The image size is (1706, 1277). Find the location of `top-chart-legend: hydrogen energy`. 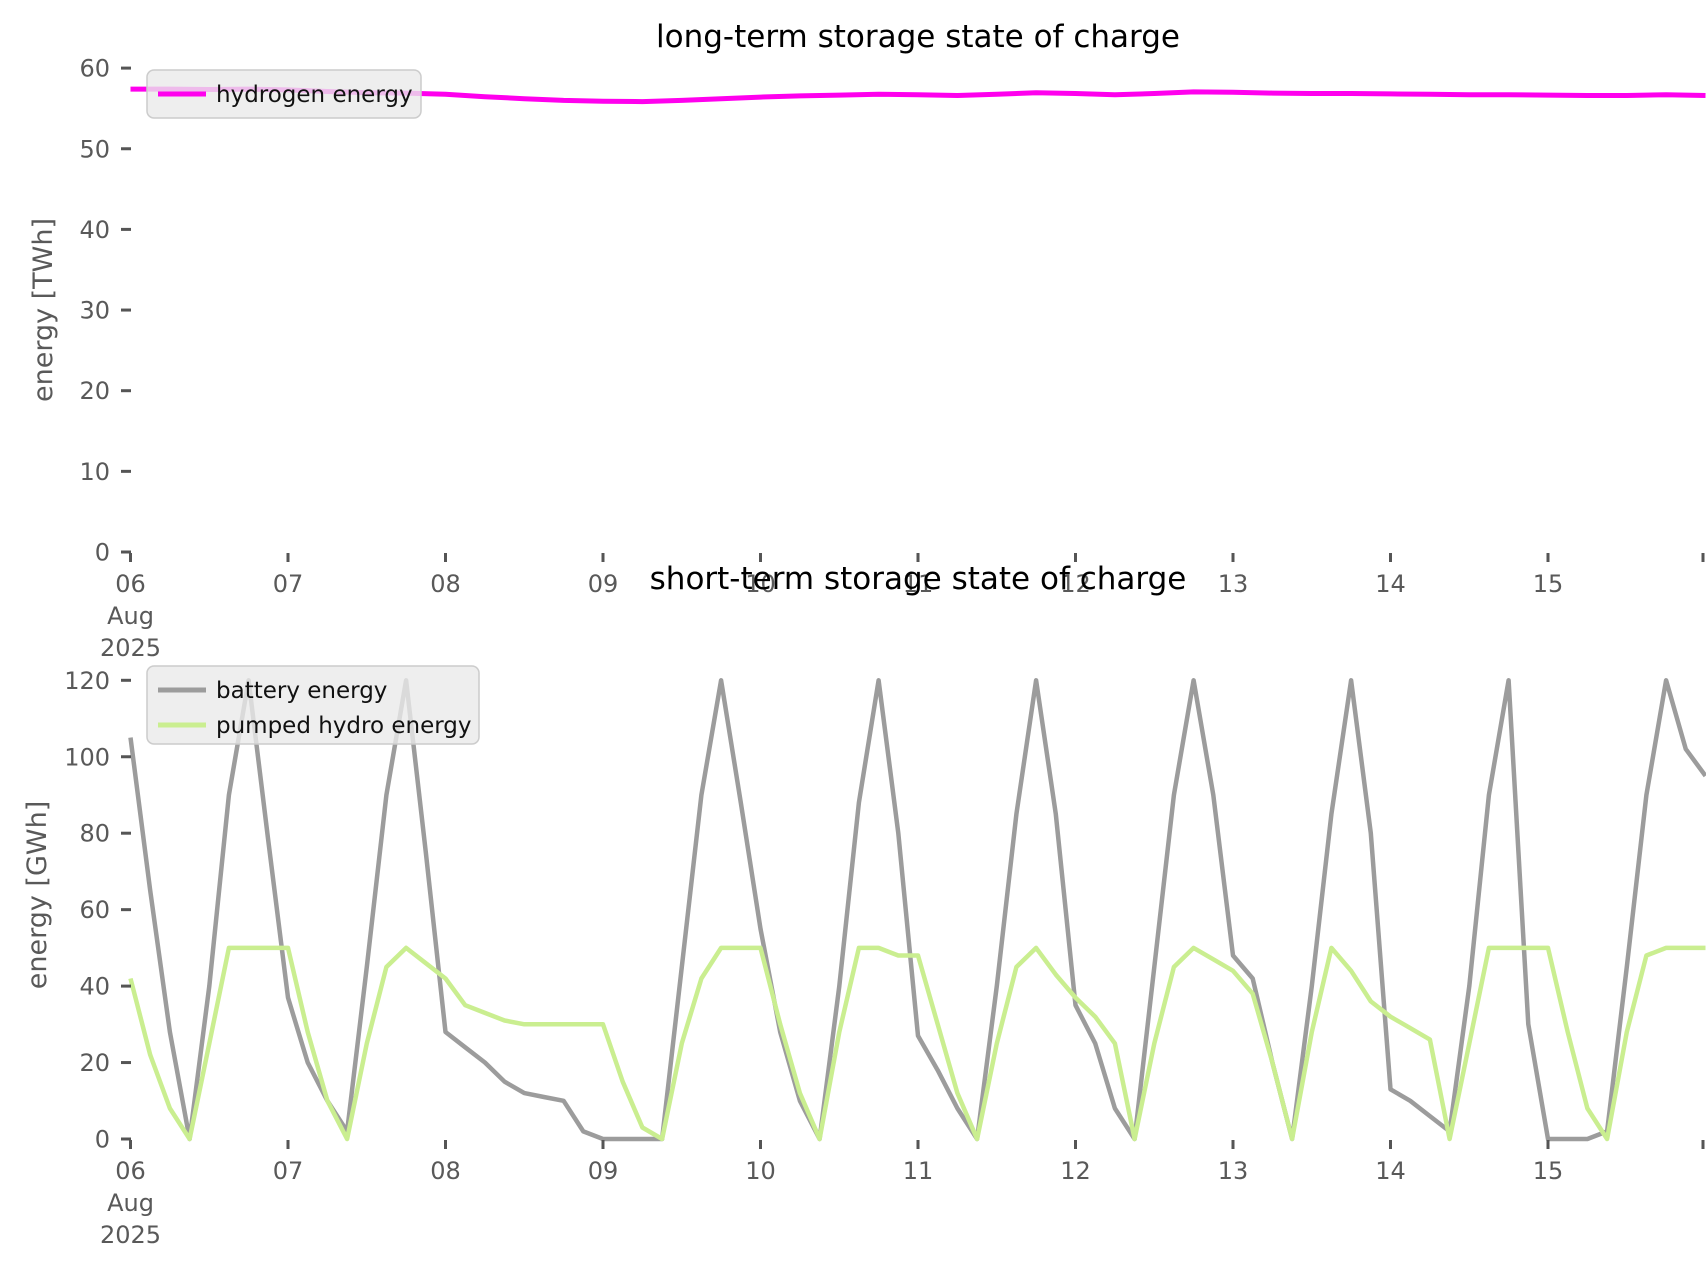

top-chart-legend: hydrogen energy is located at coordinates (284, 94).